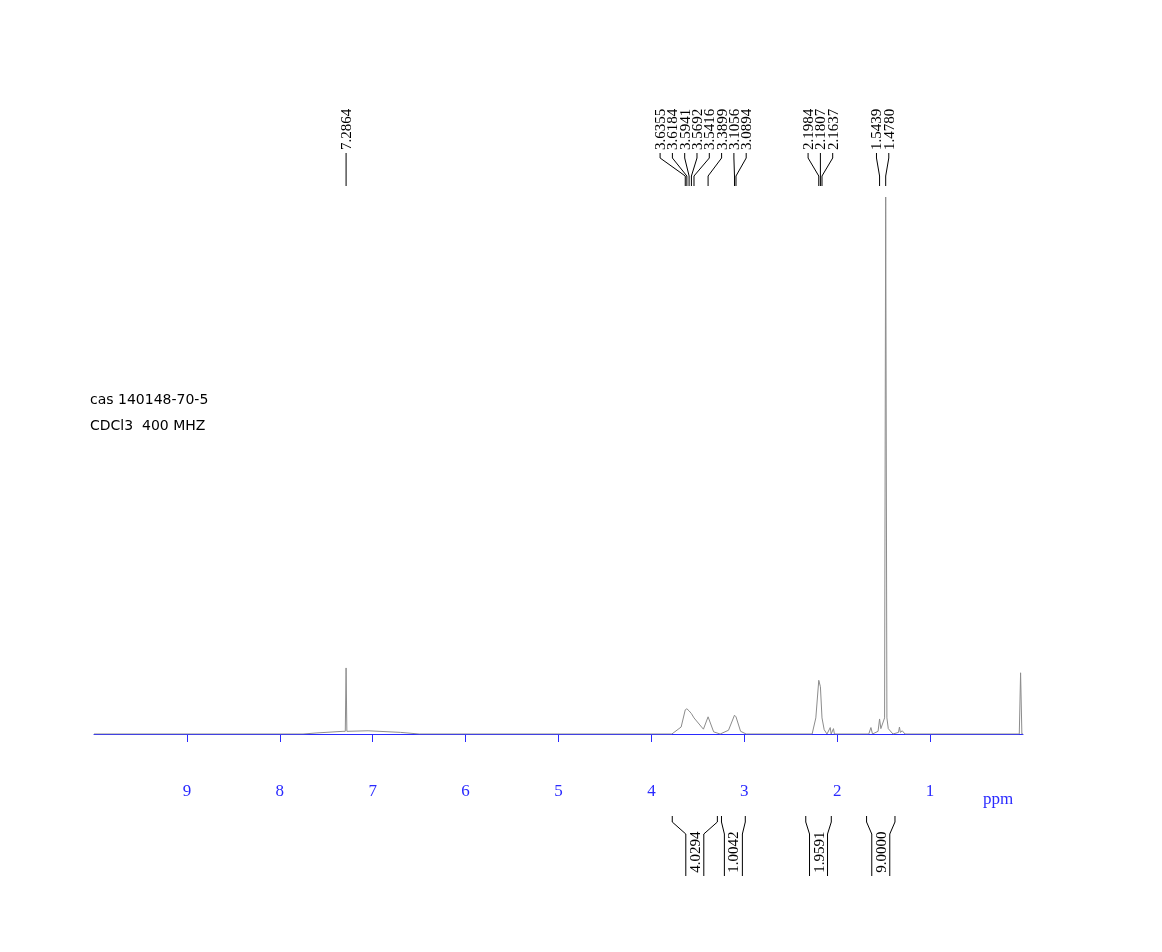 The height and width of the screenshot is (952, 1162). Describe the element at coordinates (694, 851) in the screenshot. I see `text: 4.0294` at that location.